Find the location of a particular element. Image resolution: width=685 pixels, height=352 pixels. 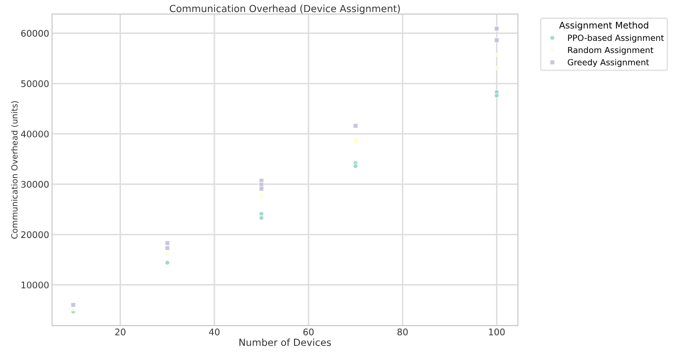

chart-title: Communication Overhead (Device Assignment) is located at coordinates (285, 9).